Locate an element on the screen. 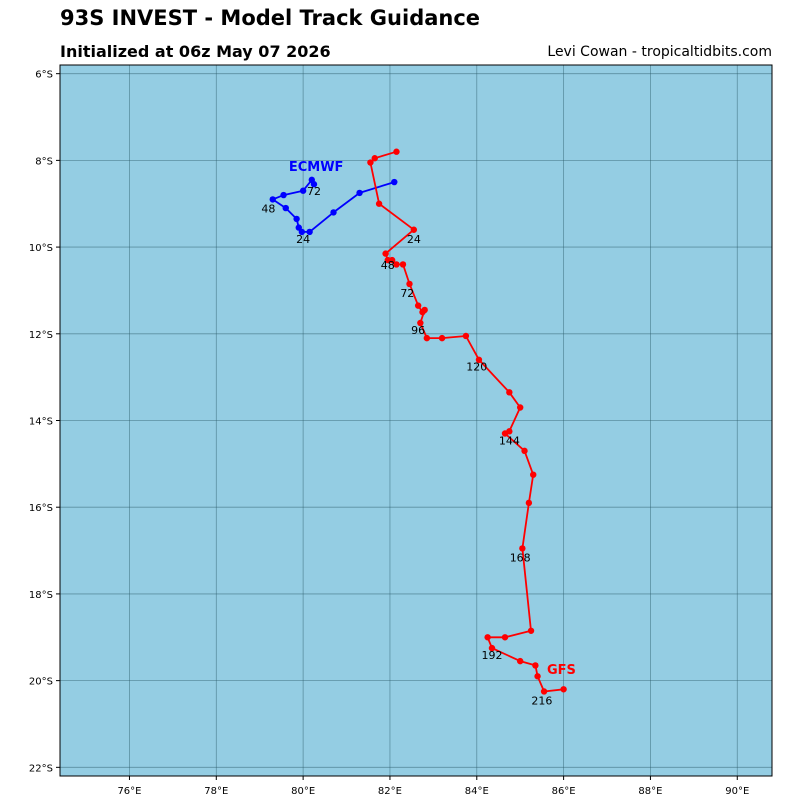  gfs-forecast-hour-label: 216 is located at coordinates (541, 700).